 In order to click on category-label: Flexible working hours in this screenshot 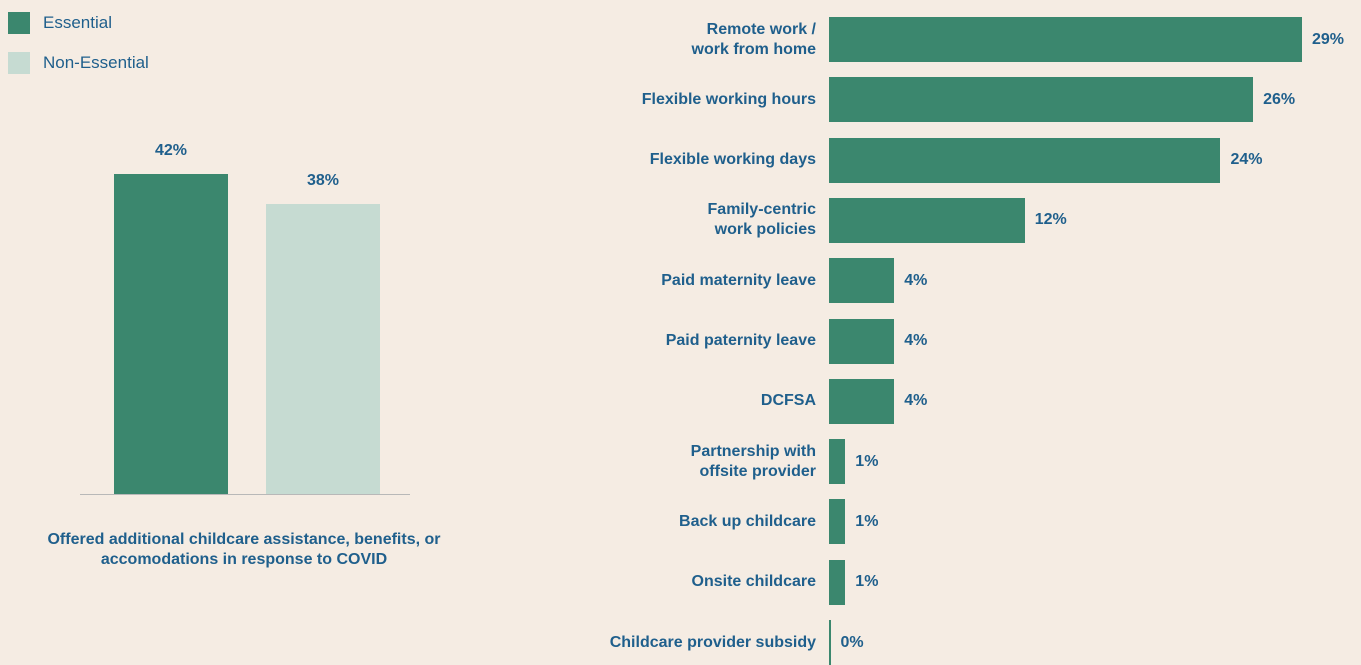, I will do `click(728, 99)`.